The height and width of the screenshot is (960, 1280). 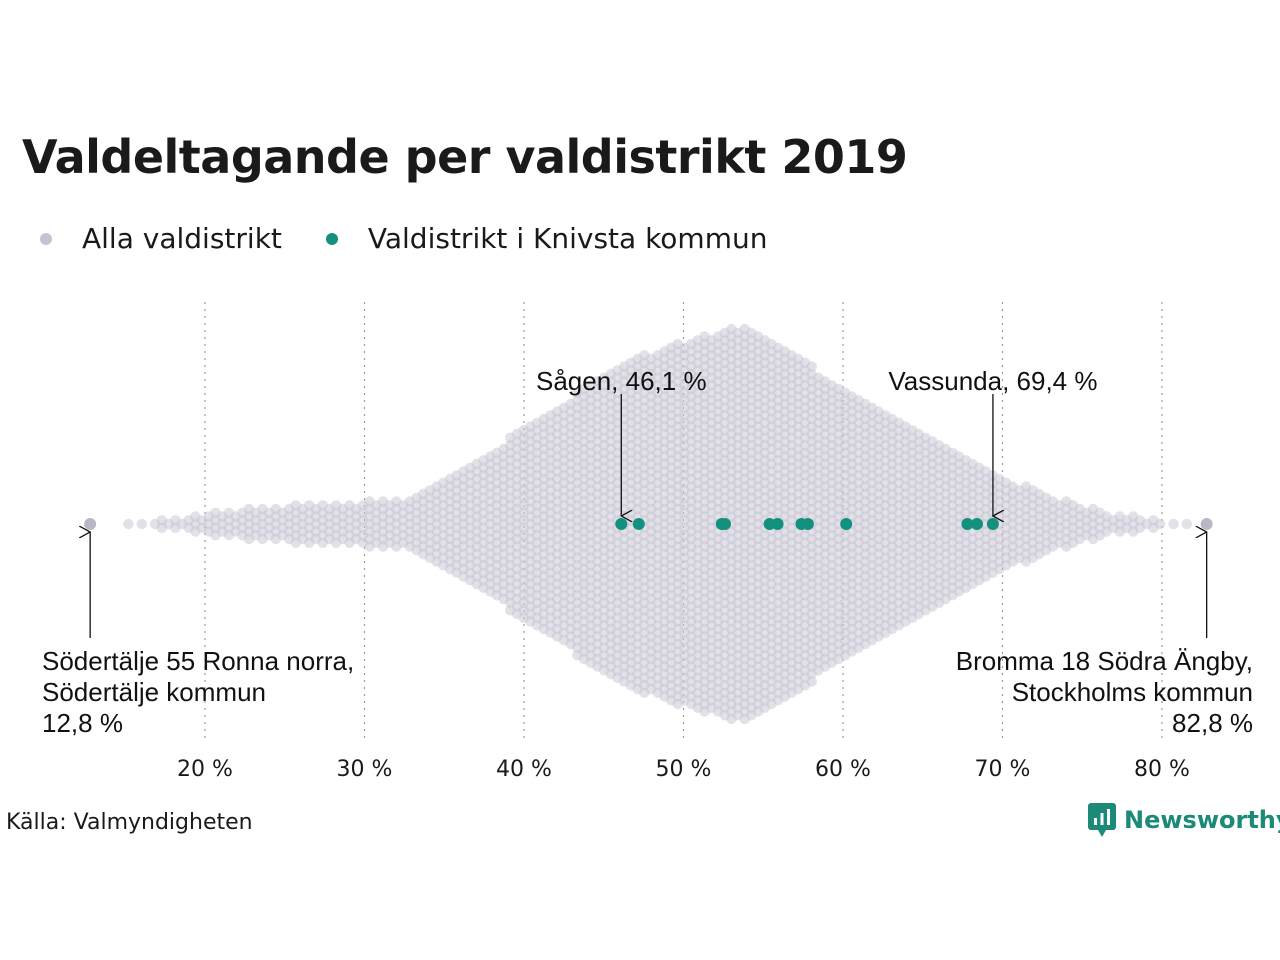 What do you see at coordinates (1202, 820) in the screenshot?
I see `newsworthy-logo-text: Newsworthy` at bounding box center [1202, 820].